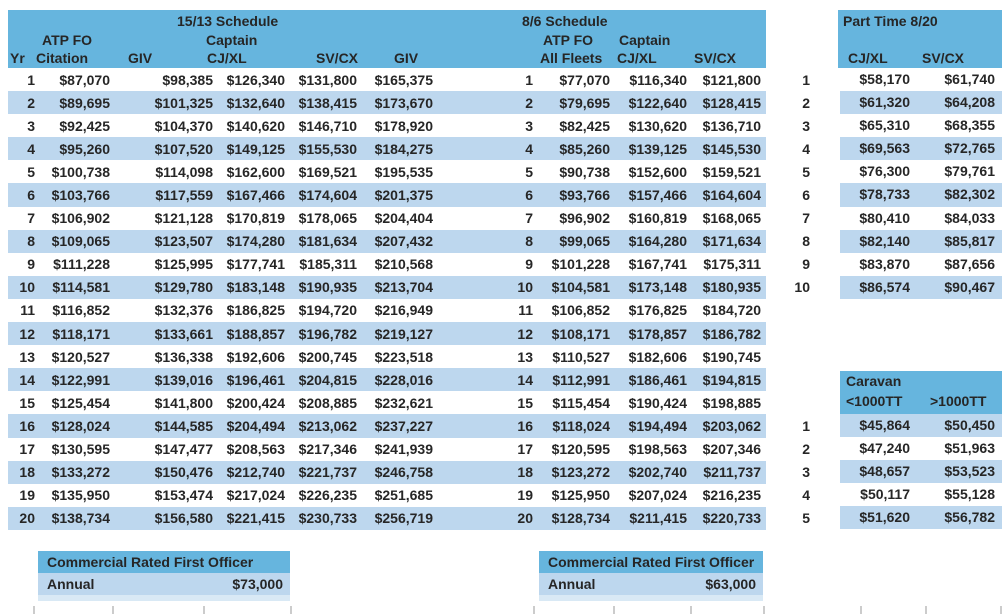 Image resolution: width=1005 pixels, height=615 pixels. Describe the element at coordinates (255, 472) in the screenshot. I see `captain-cjxl-cell: $212,740` at that location.